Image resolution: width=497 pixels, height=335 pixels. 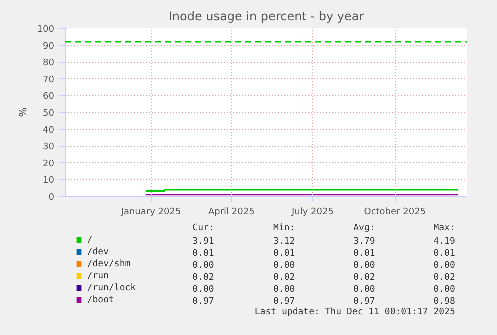 What do you see at coordinates (365, 229) in the screenshot?
I see `text: Avg:` at bounding box center [365, 229].